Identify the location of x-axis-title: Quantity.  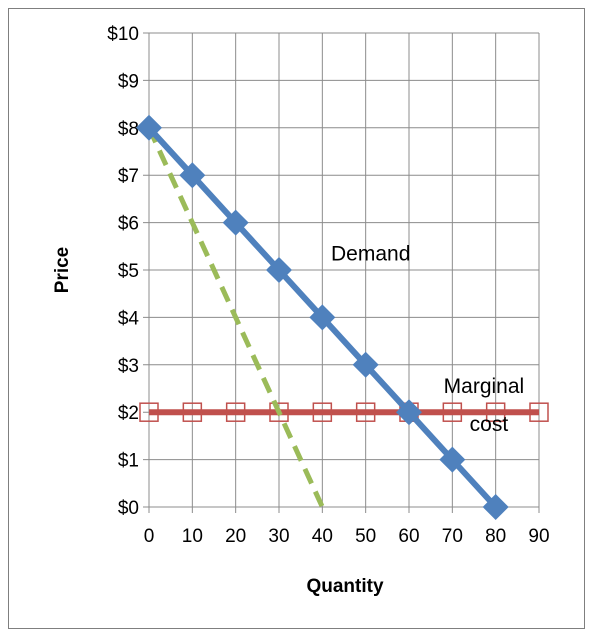
(344, 586).